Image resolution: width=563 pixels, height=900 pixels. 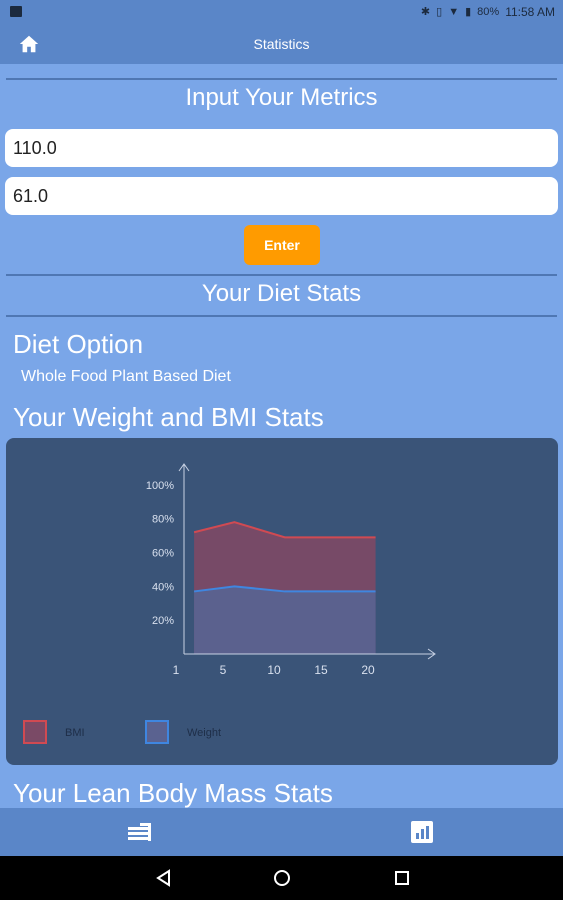 What do you see at coordinates (164, 878) in the screenshot?
I see `back-icon` at bounding box center [164, 878].